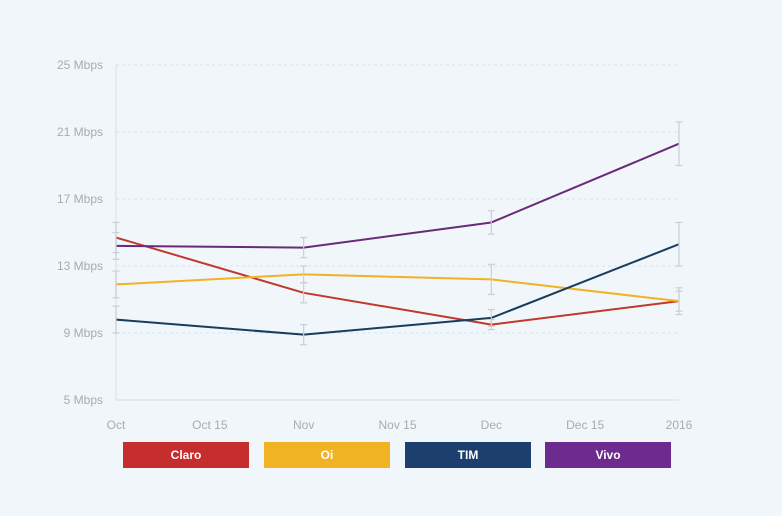  Describe the element at coordinates (83, 333) in the screenshot. I see `y-tick-label: 9 Mbps` at that location.